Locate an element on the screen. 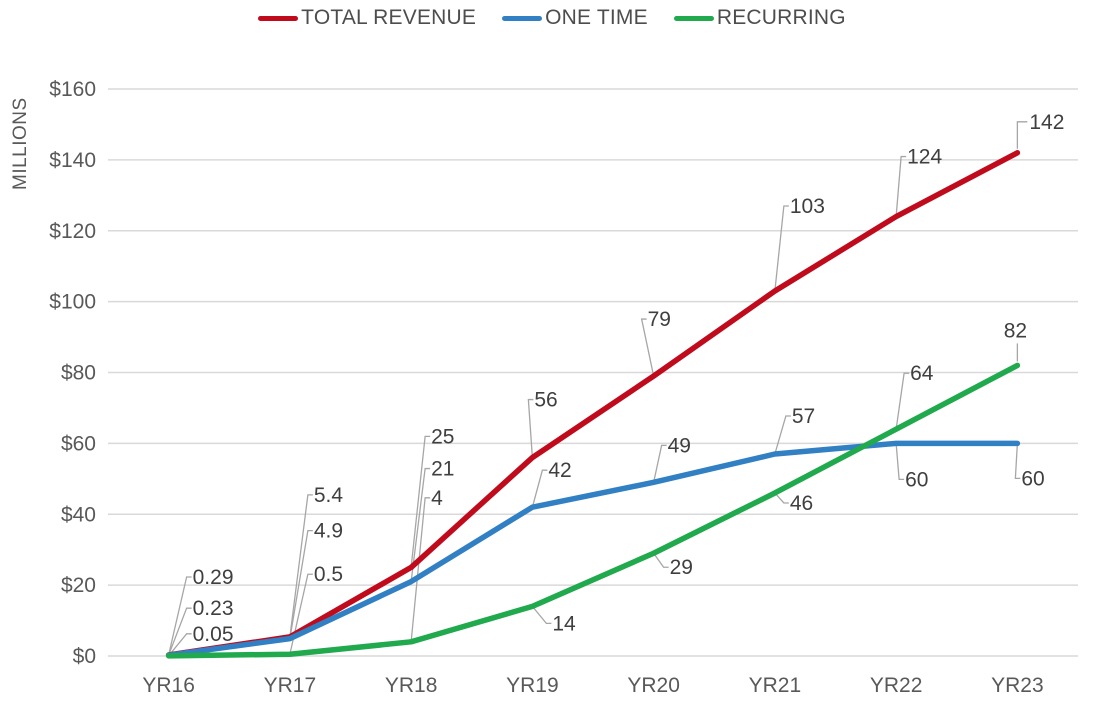 The height and width of the screenshot is (707, 1104). data-label: 49 is located at coordinates (679, 445).